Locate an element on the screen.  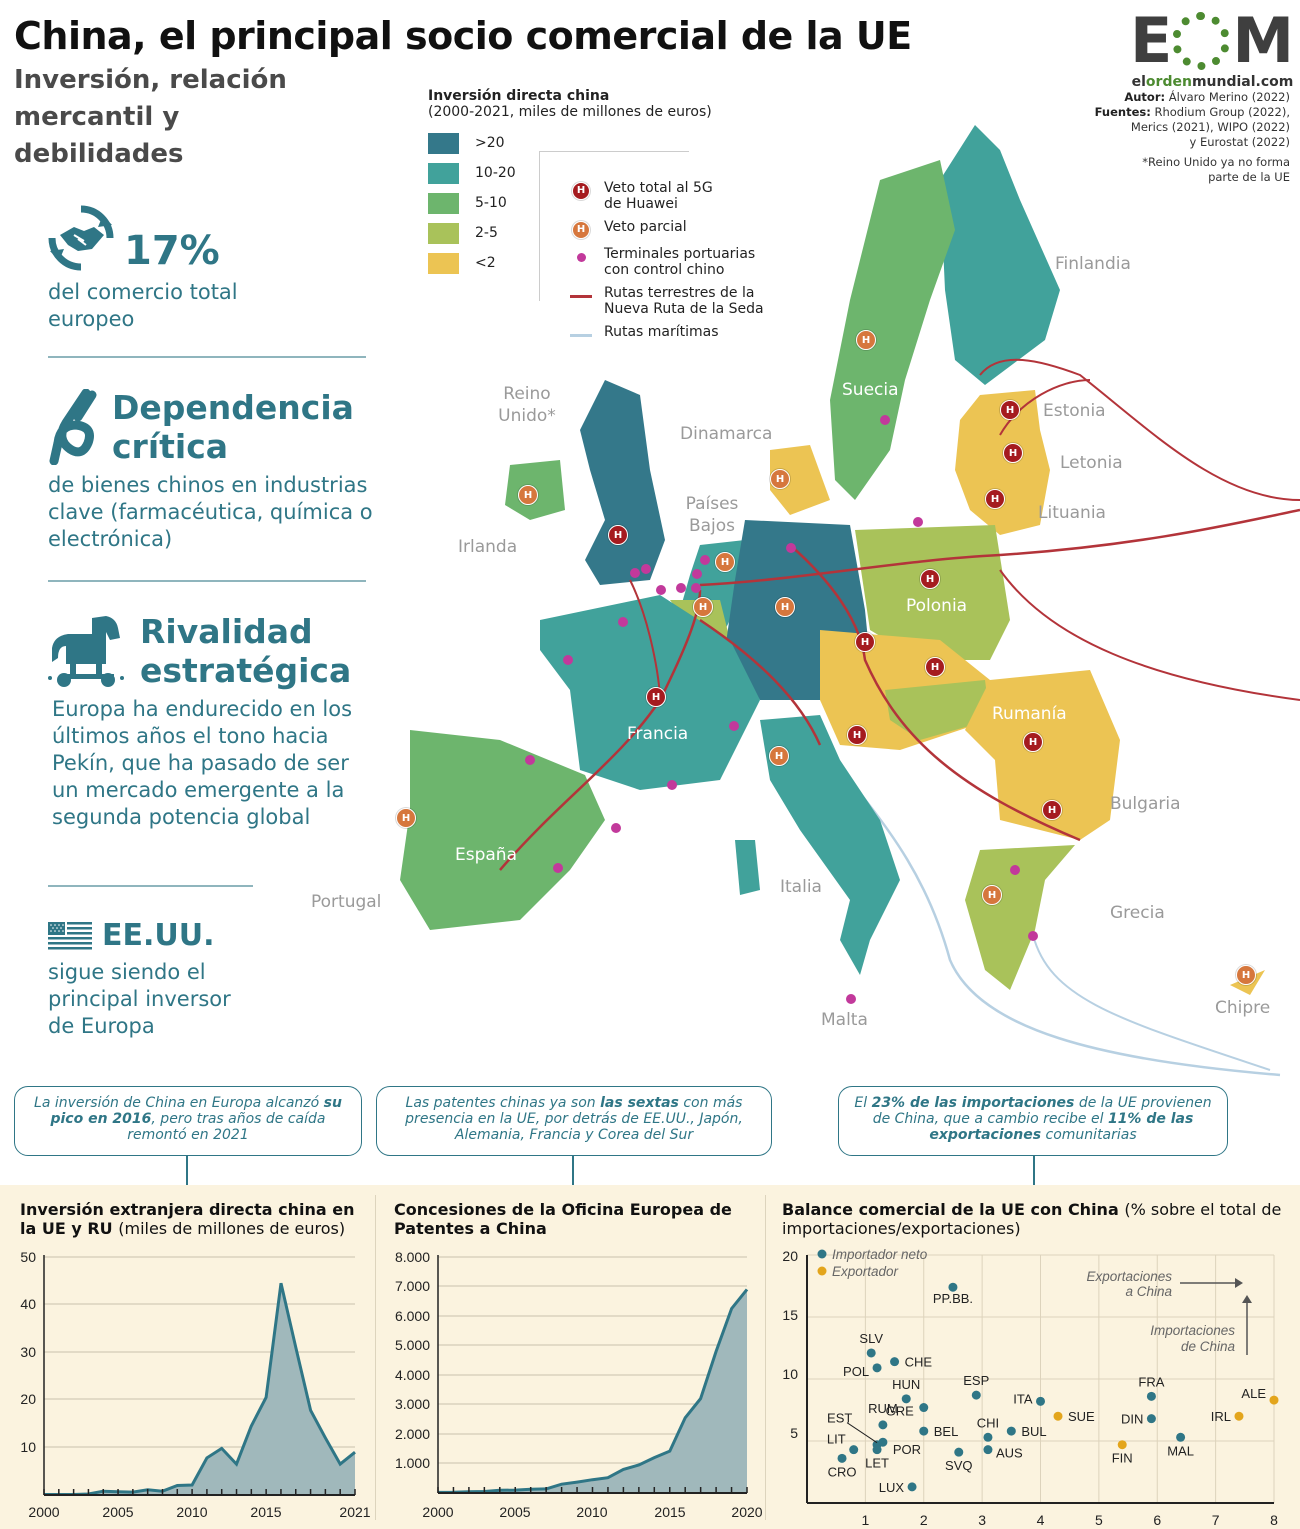
country-reino-unido is located at coordinates (622, 482).